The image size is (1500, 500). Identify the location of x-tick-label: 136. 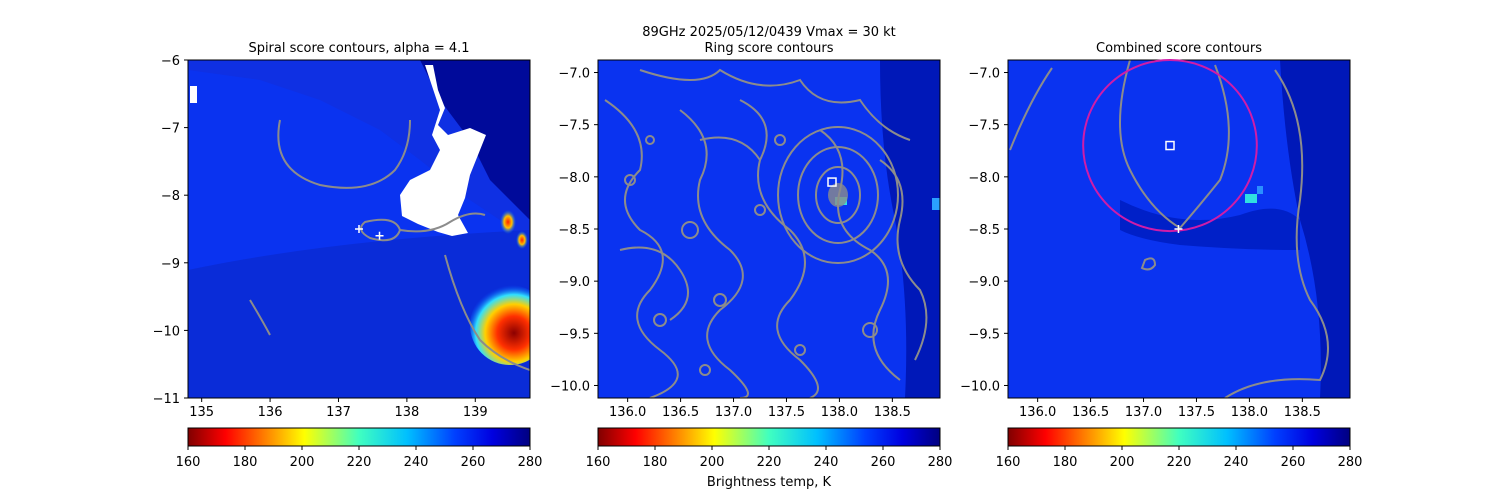
(270, 412).